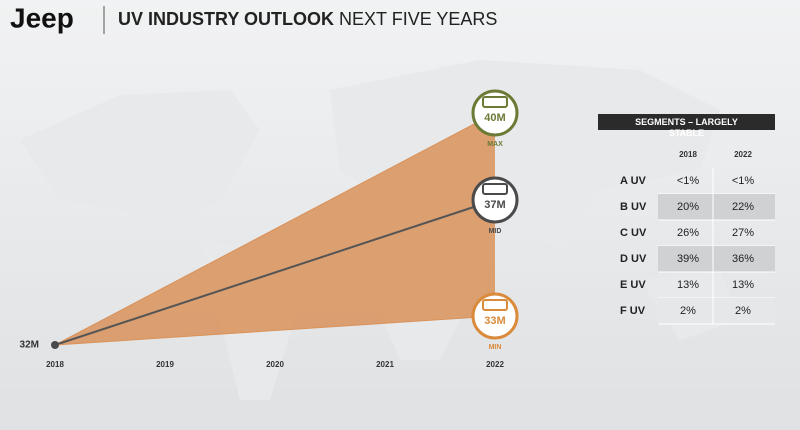 The image size is (800, 430). Describe the element at coordinates (743, 154) in the screenshot. I see `column-header: 2022` at that location.